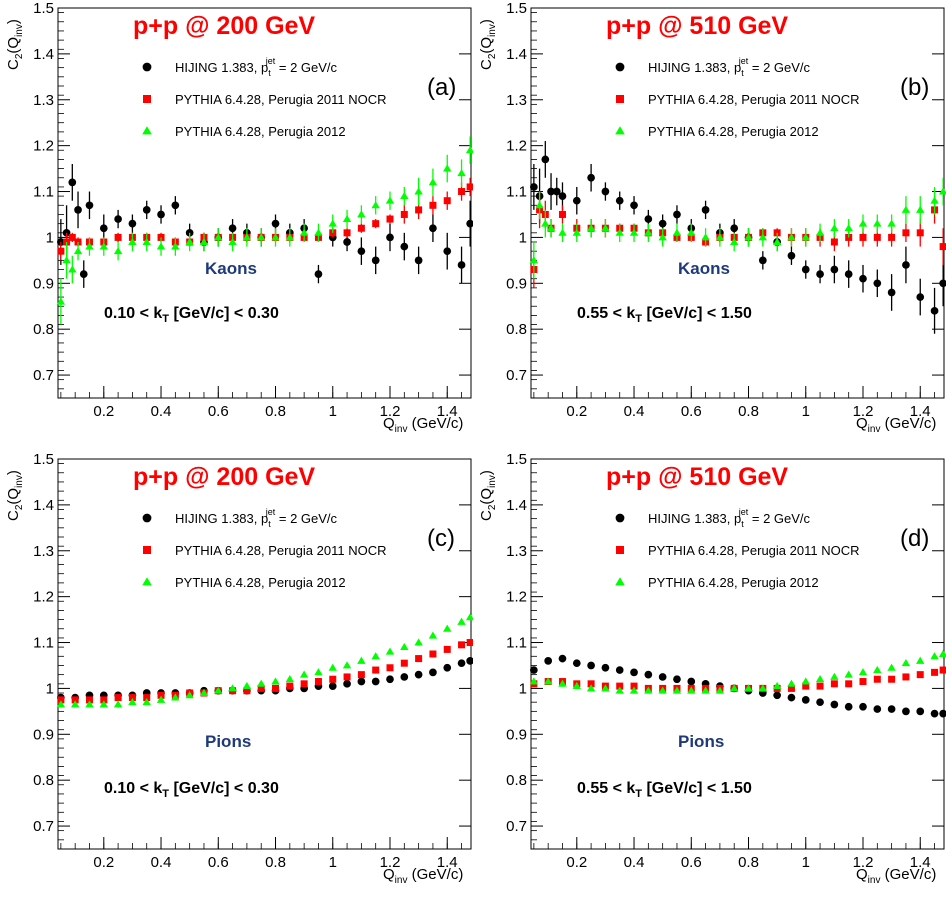 This screenshot has width=946, height=907. What do you see at coordinates (228, 741) in the screenshot?
I see `particle-label: Pions` at bounding box center [228, 741].